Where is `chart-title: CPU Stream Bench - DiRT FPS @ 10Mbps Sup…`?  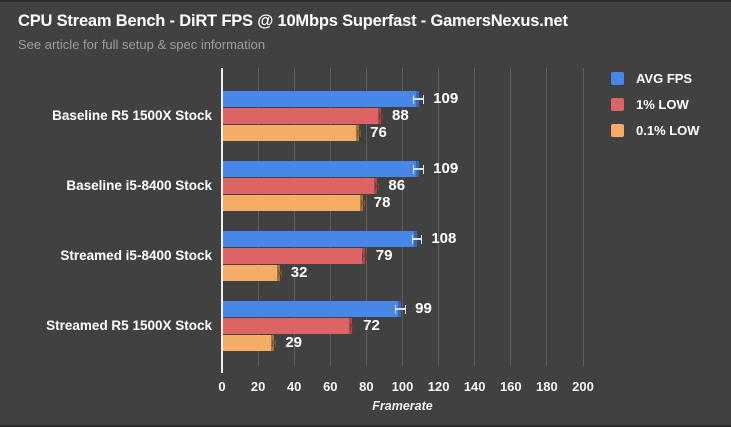
chart-title: CPU Stream Bench - DiRT FPS @ 10Mbps Sup… is located at coordinates (293, 21).